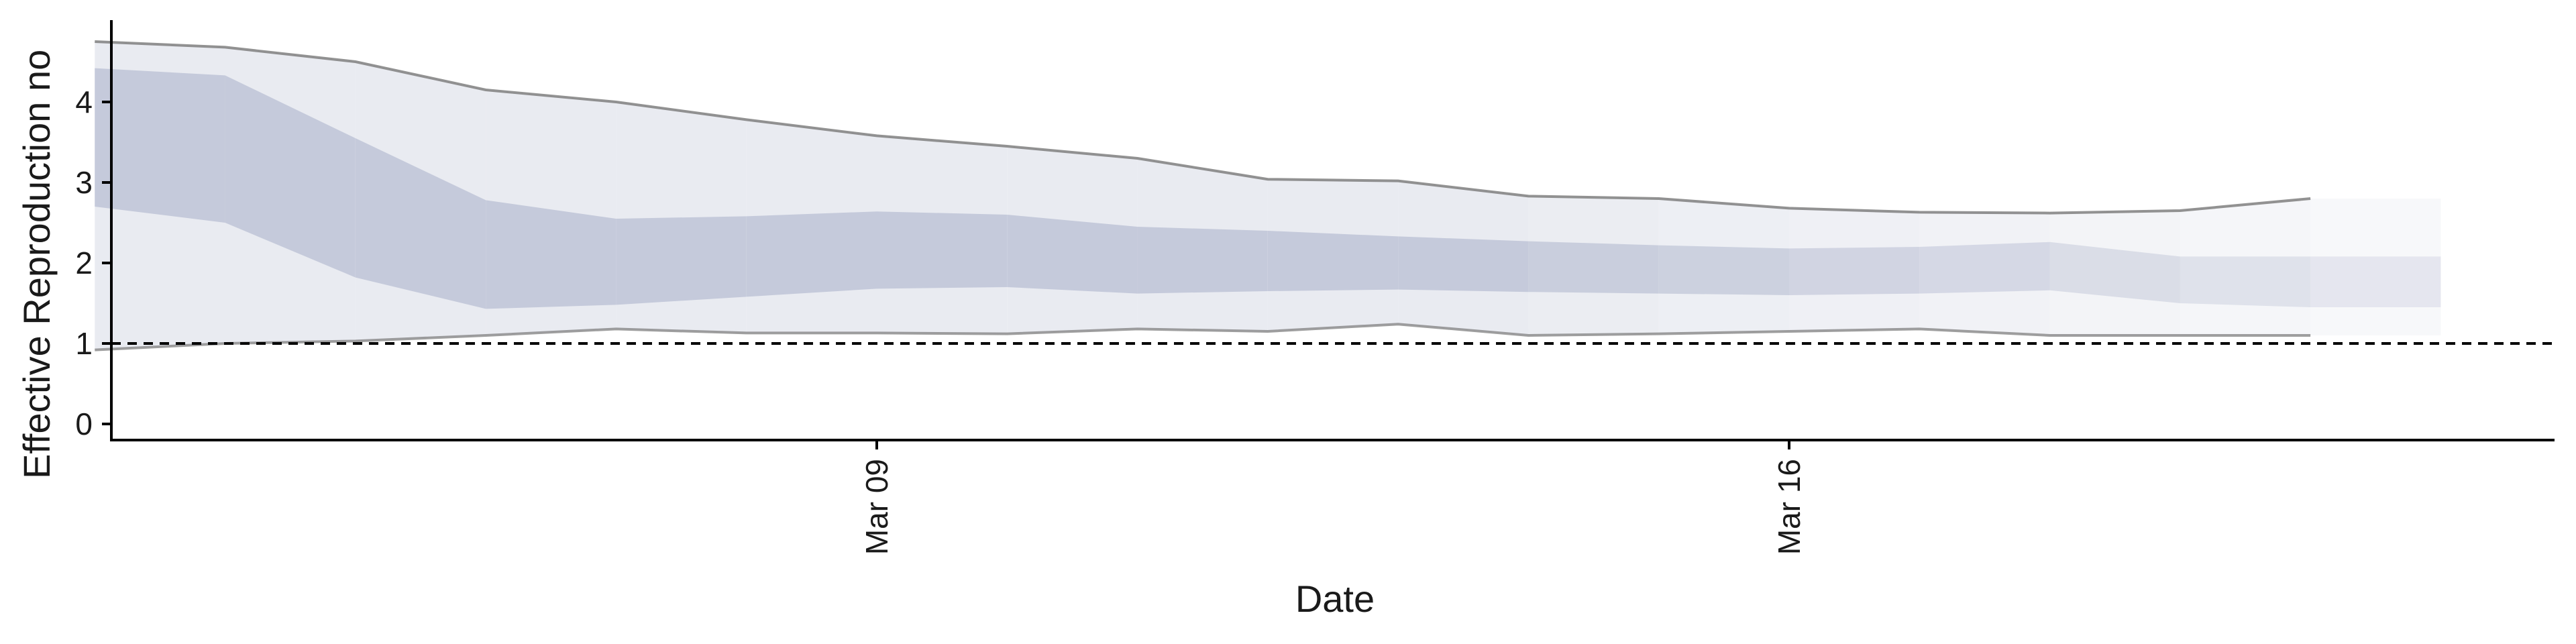 This screenshot has height=644, width=2576. Describe the element at coordinates (84, 263) in the screenshot. I see `y-tick-label: 2` at that location.